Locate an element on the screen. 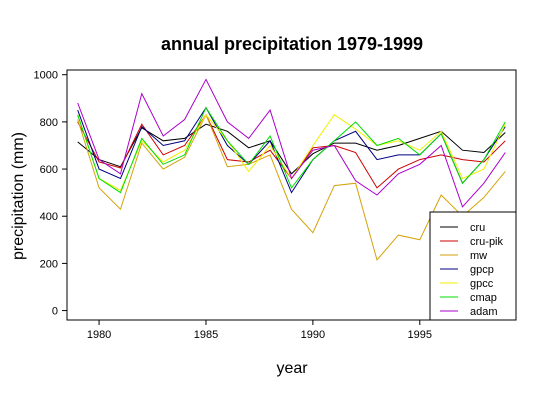 The width and height of the screenshot is (550, 412). y-axis: 0 200 400 600 800 1000 is located at coordinates (50, 194).